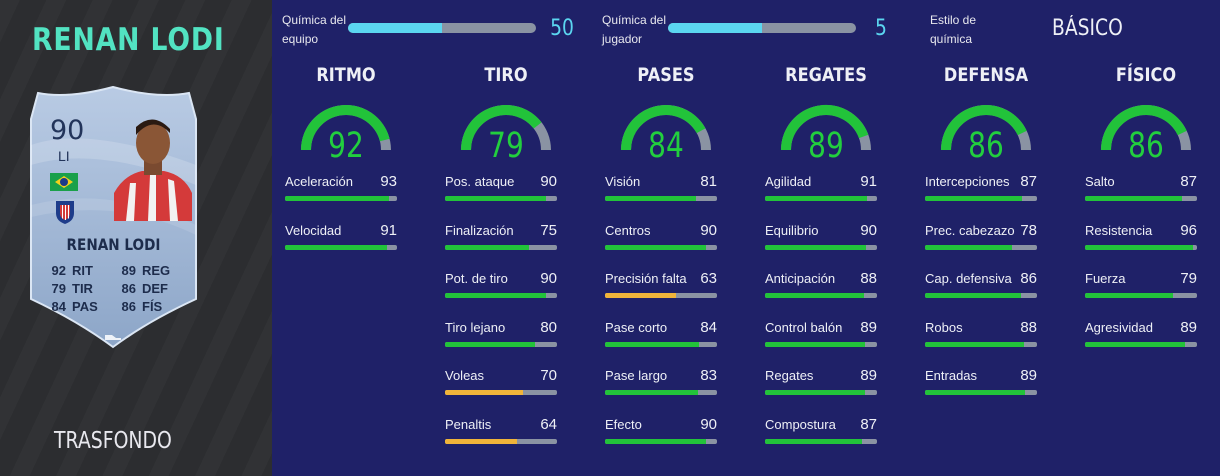  Describe the element at coordinates (708, 278) in the screenshot. I see `stat-value: 63` at that location.